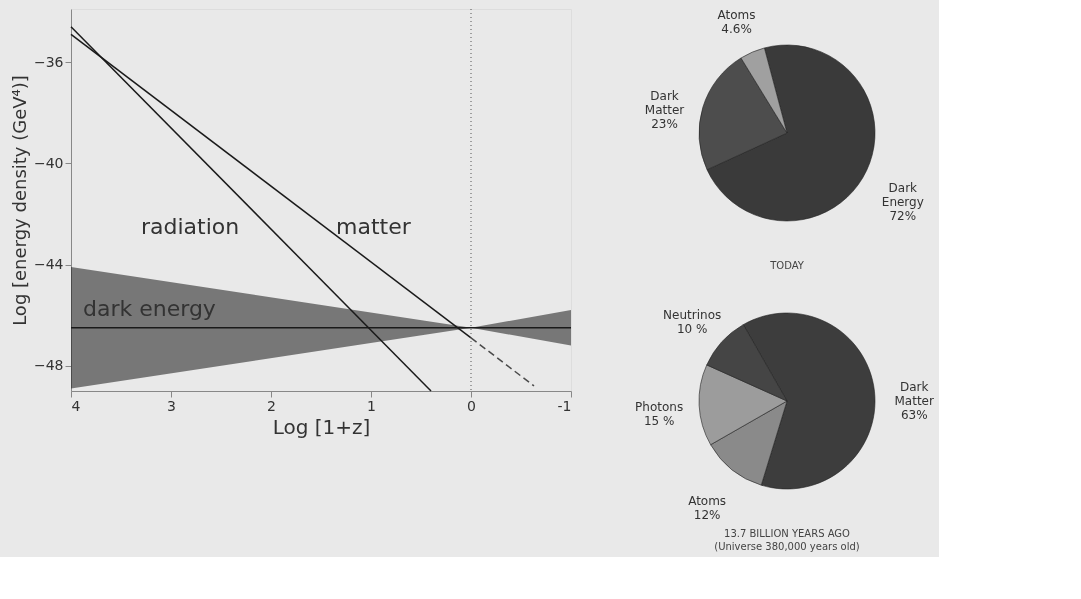  Describe the element at coordinates (736, 29) in the screenshot. I see `data-label: 4.6%` at that location.